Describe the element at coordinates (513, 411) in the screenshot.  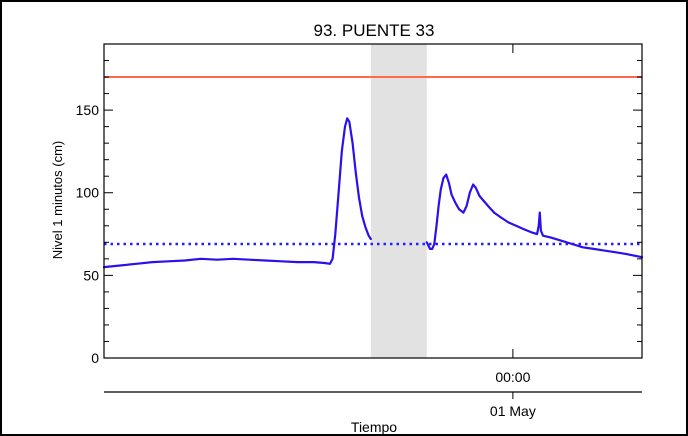
I see `date-axis-label: 01 May` at that location.